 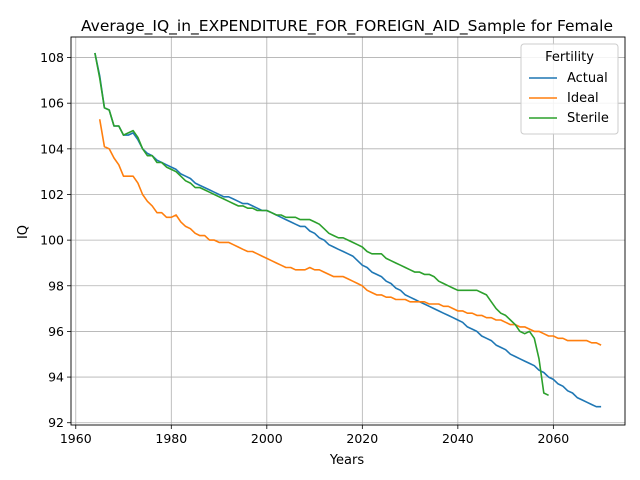 What do you see at coordinates (76, 438) in the screenshot?
I see `x-tick-label: 1960` at bounding box center [76, 438].